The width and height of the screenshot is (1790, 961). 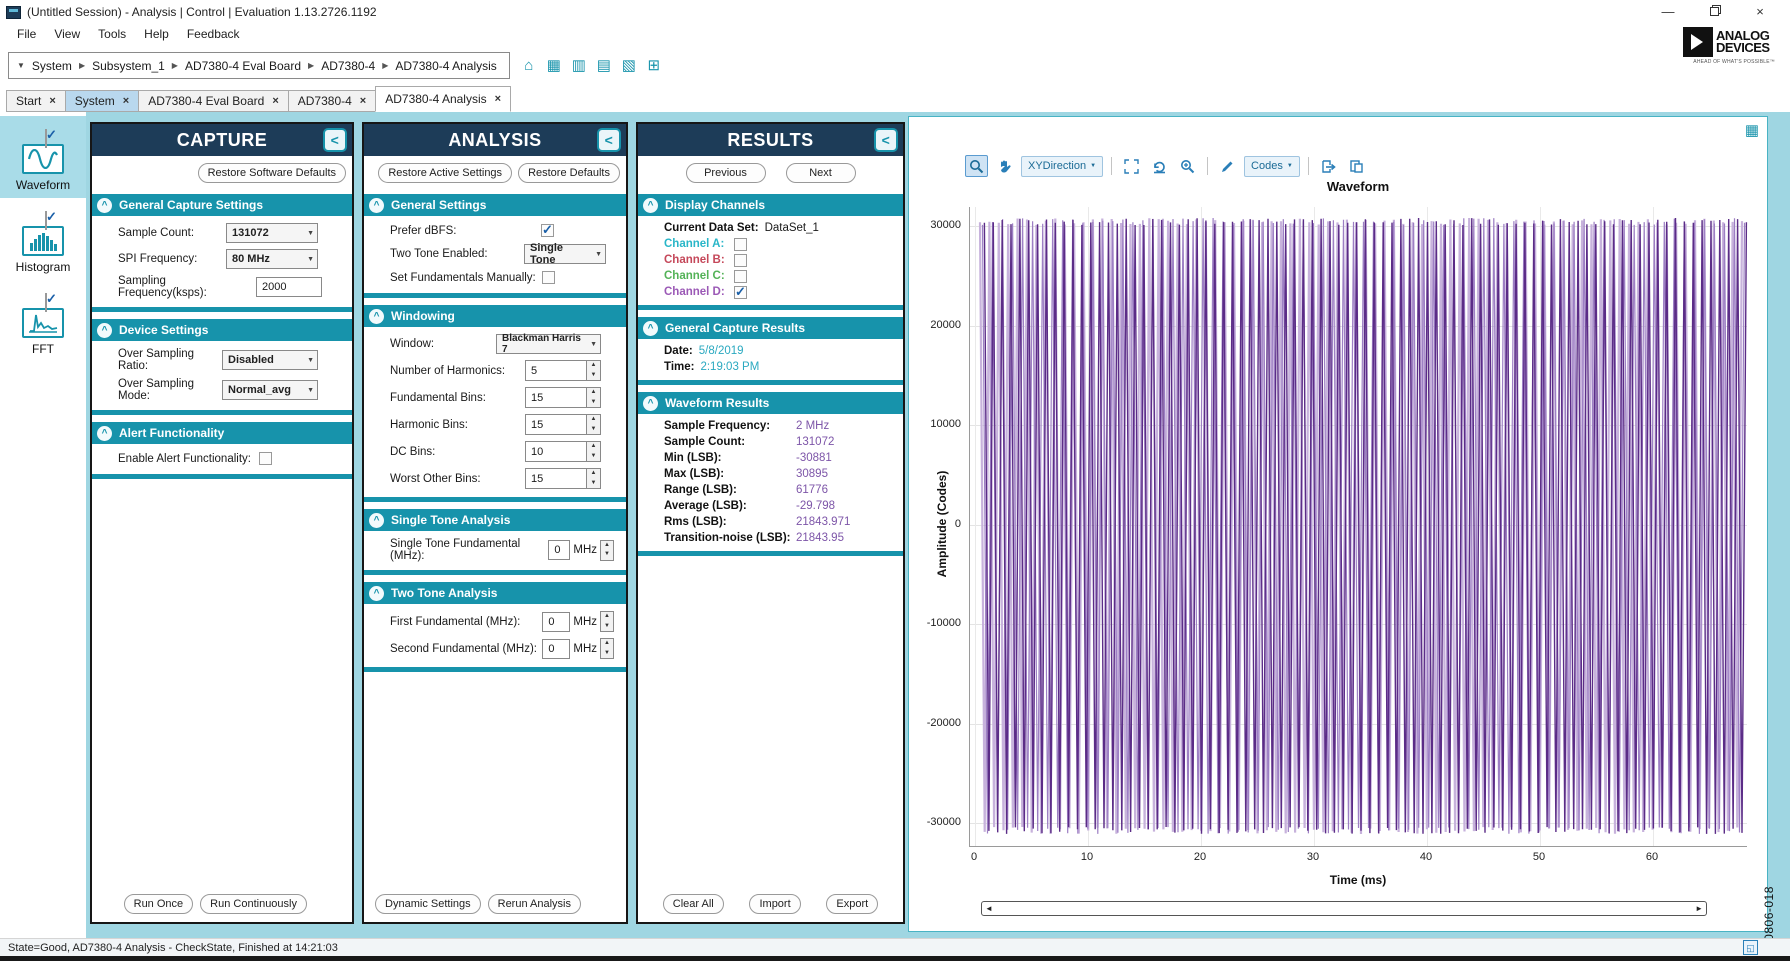 I want to click on run-continuously-button: Run Continuously, so click(x=253, y=904).